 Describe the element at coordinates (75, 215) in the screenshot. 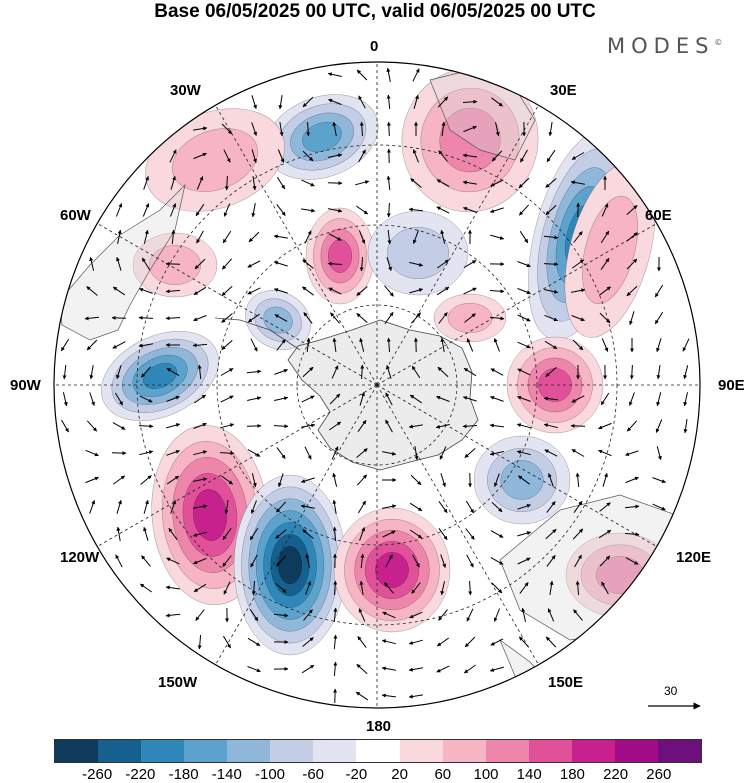

I see `longitude-label: 60W` at that location.